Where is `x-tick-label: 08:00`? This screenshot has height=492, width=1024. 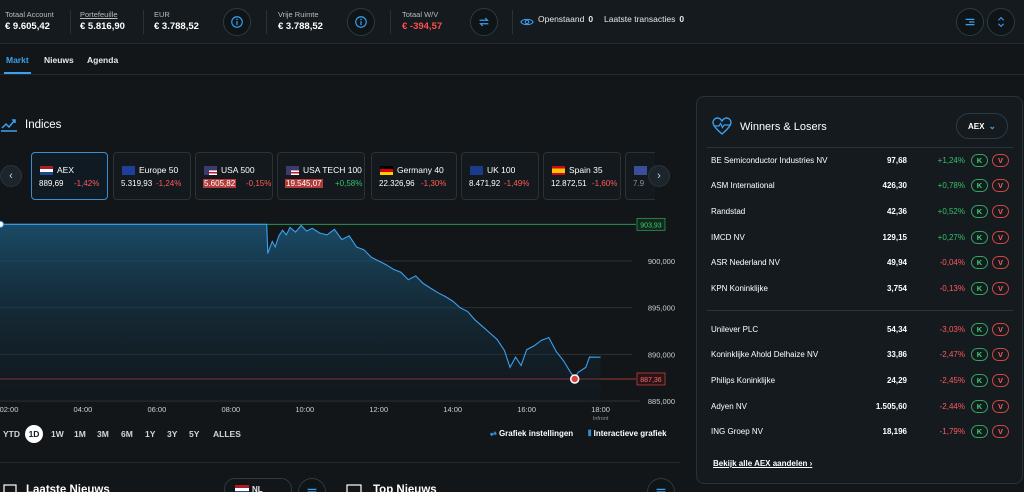 x-tick-label: 08:00 is located at coordinates (230, 409).